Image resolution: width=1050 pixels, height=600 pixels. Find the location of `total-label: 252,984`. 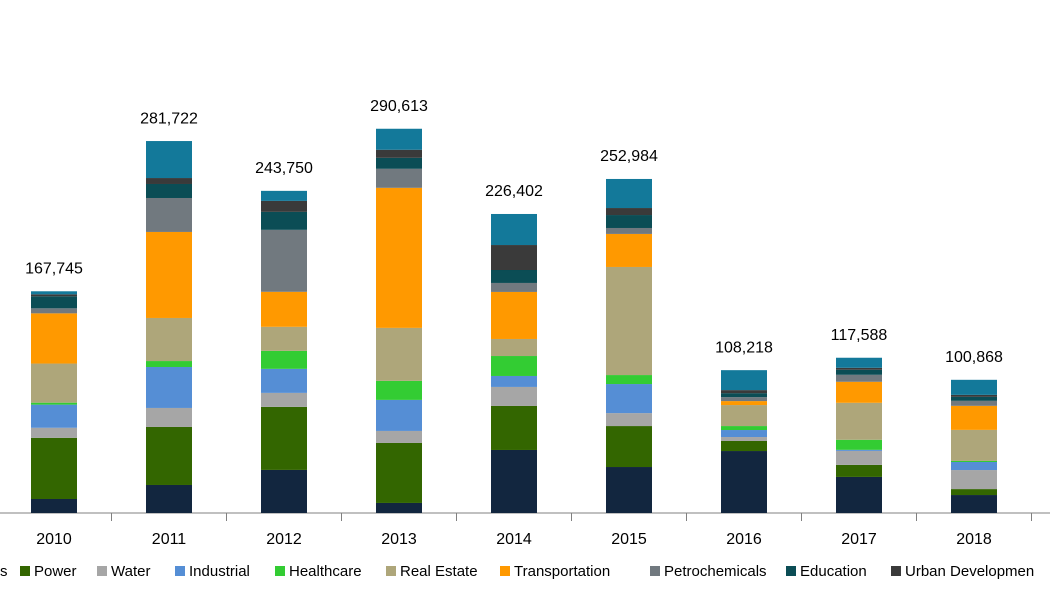

total-label: 252,984 is located at coordinates (629, 156).